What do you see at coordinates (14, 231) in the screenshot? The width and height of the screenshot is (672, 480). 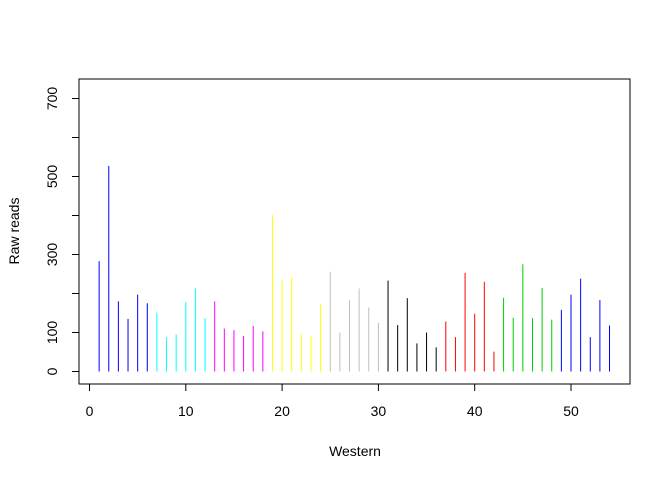 I see `y-axis-title: Raw reads` at bounding box center [14, 231].